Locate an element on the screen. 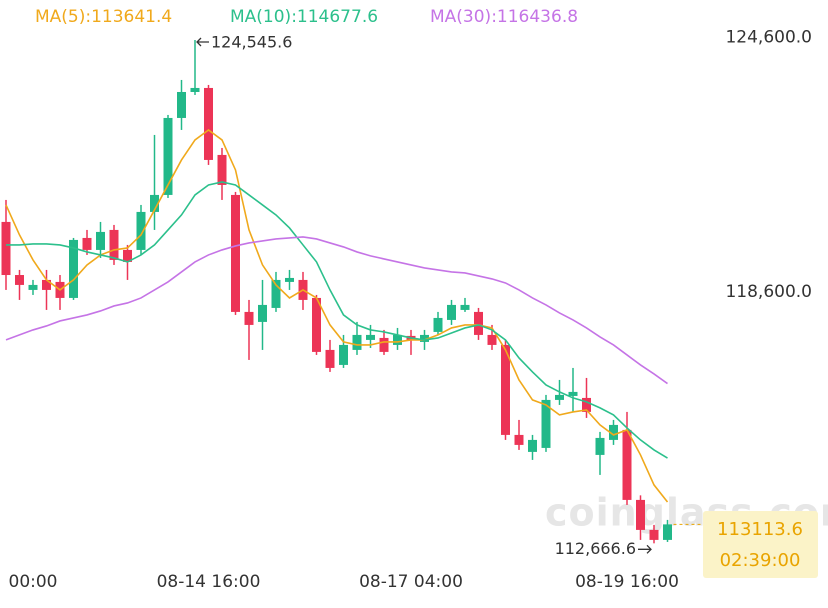  price-box is located at coordinates (760, 544).